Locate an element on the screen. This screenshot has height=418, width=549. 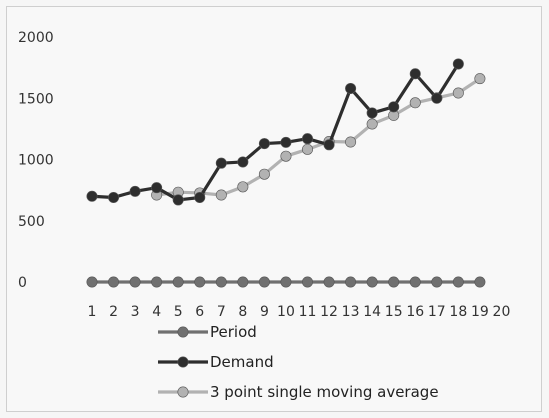
x-tick-label: 14 is located at coordinates (372, 312).